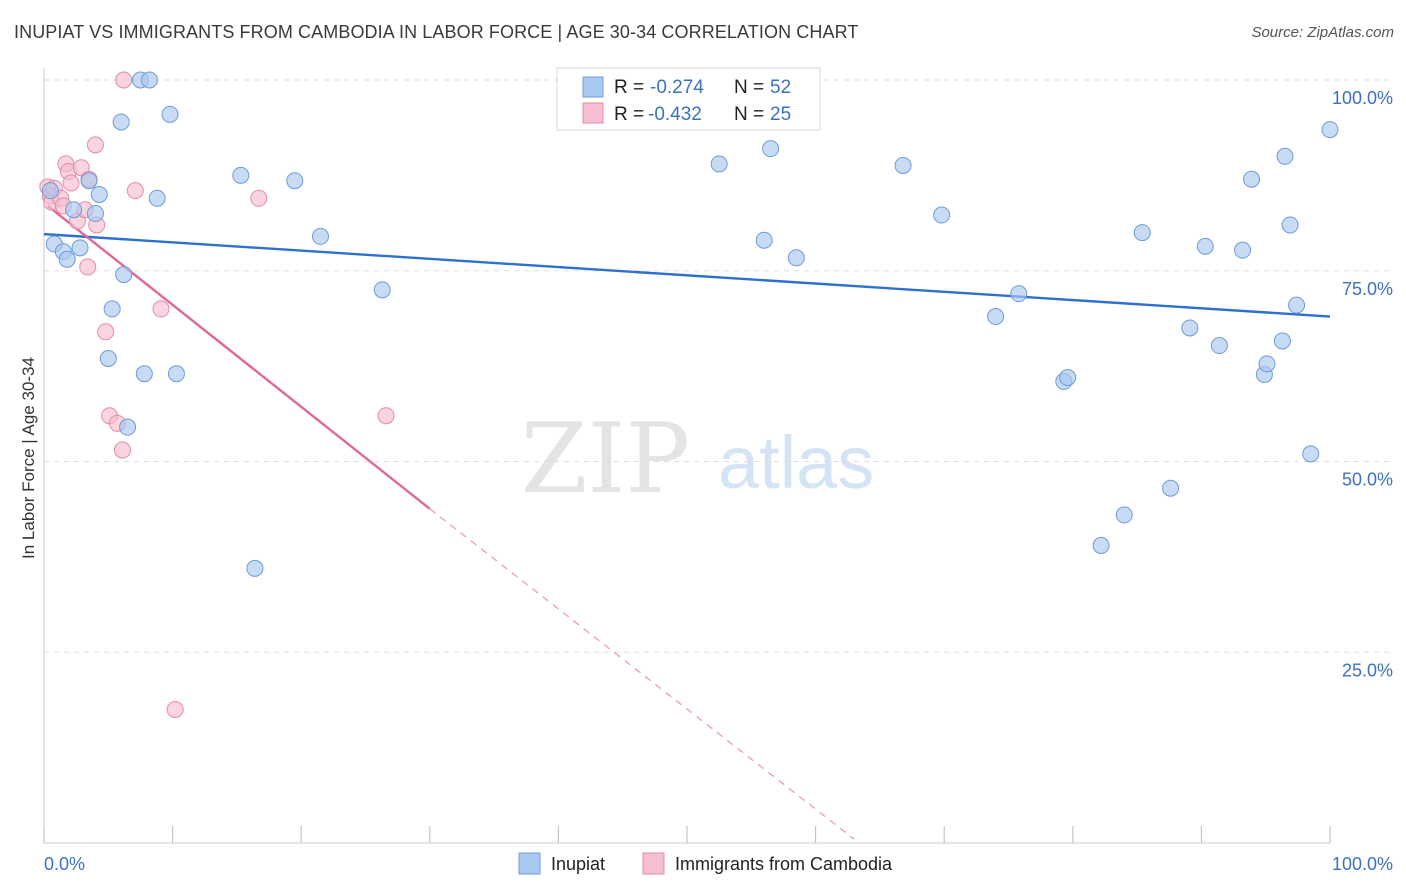 This screenshot has height=892, width=1406. Describe the element at coordinates (675, 114) in the screenshot. I see `legend-r-value-2: -0.432` at that location.